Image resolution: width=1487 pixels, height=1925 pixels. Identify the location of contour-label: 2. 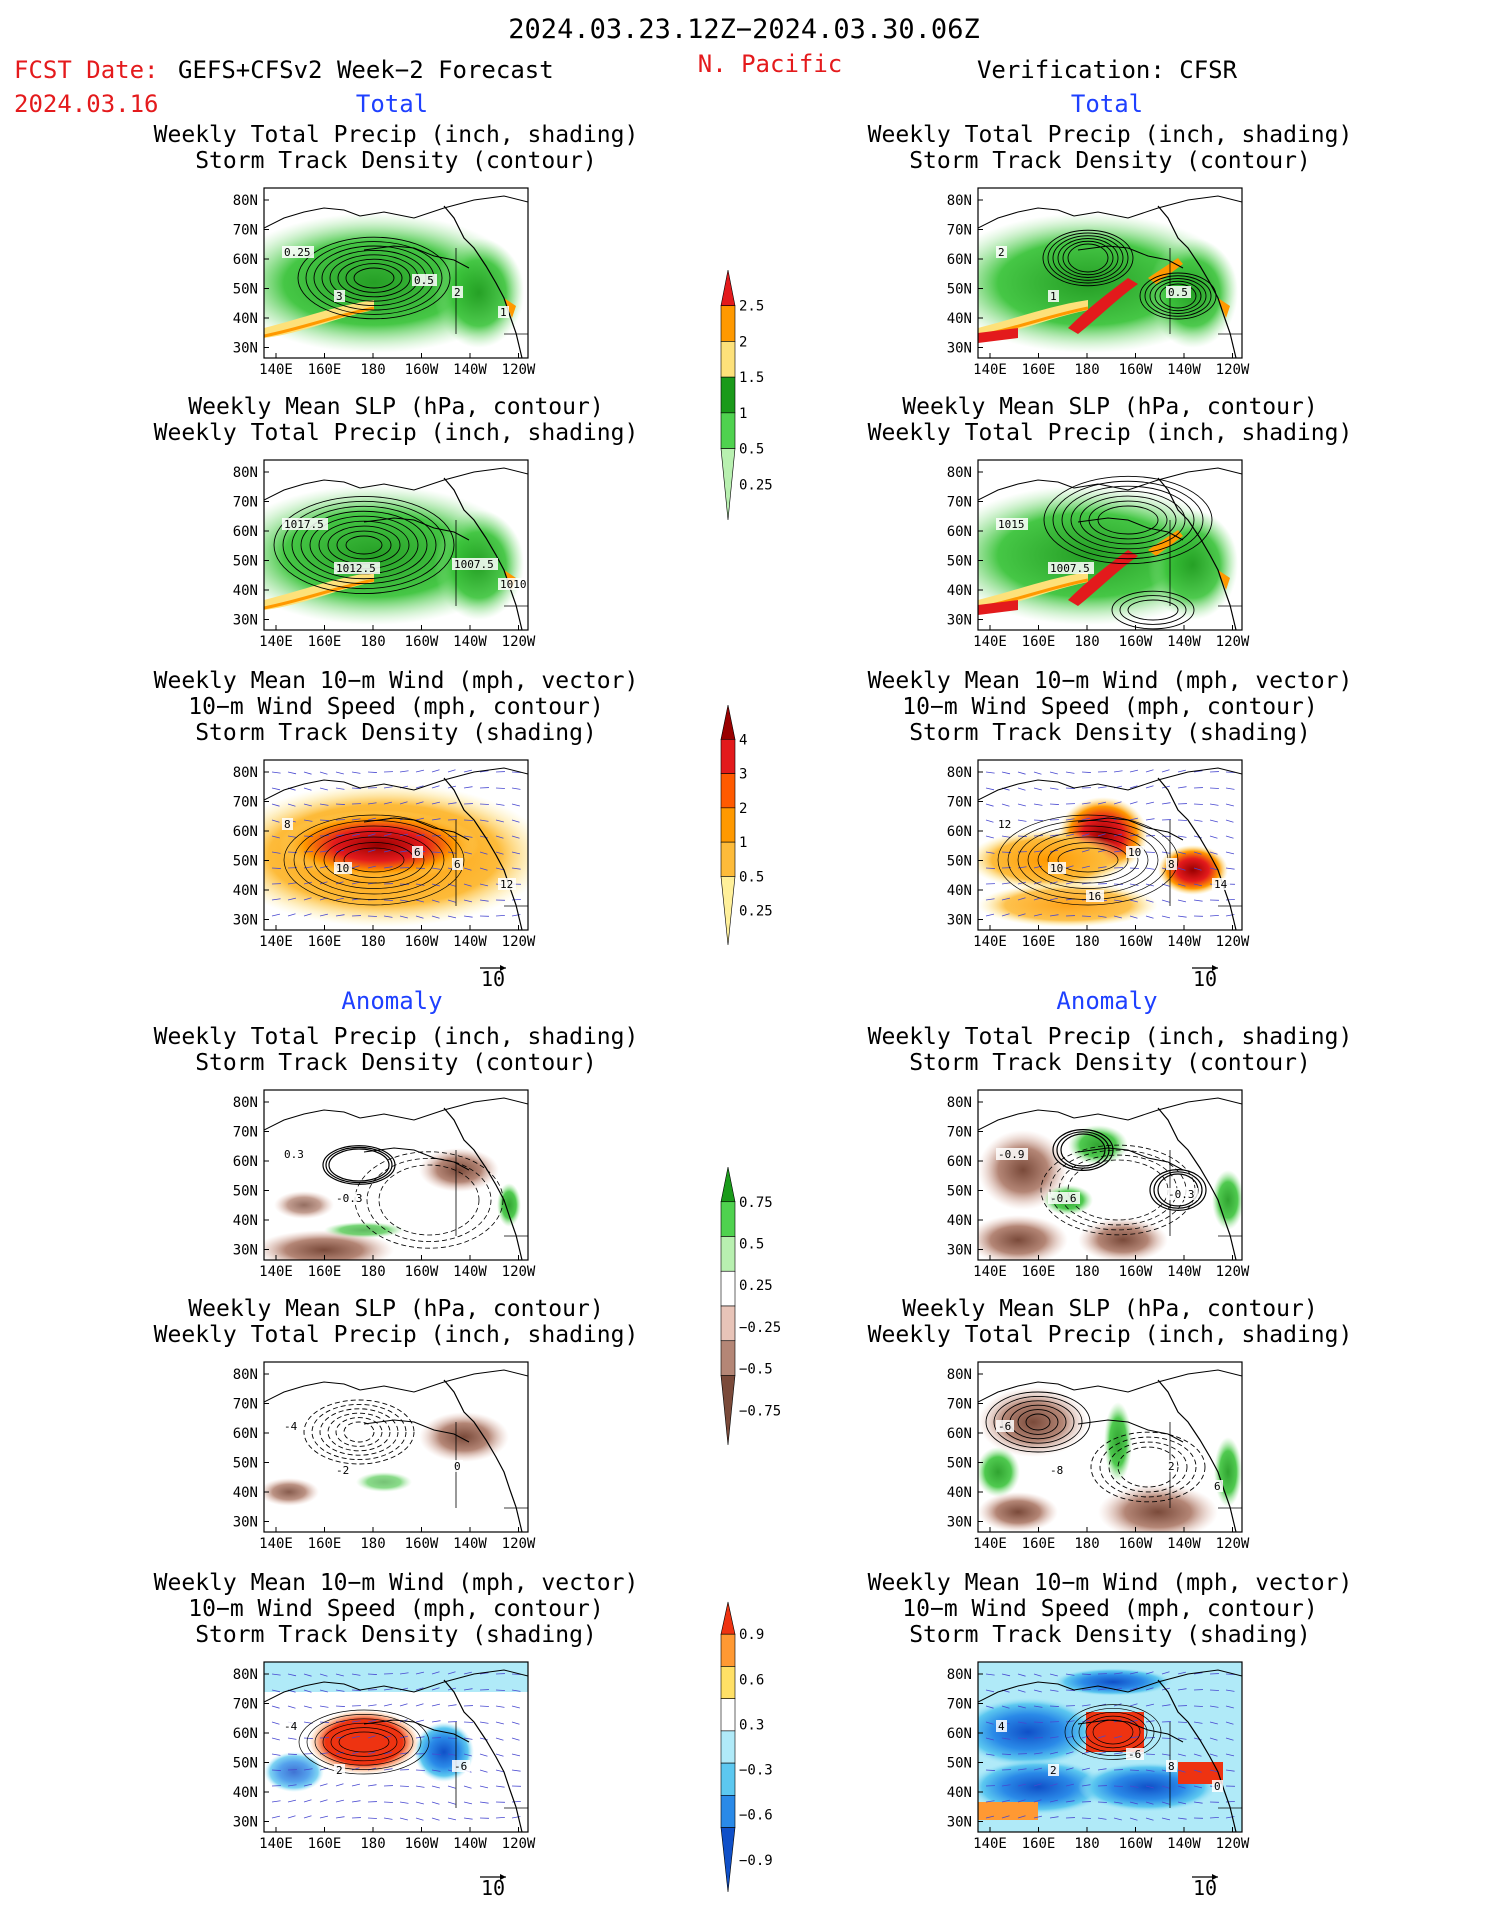
(339, 1770).